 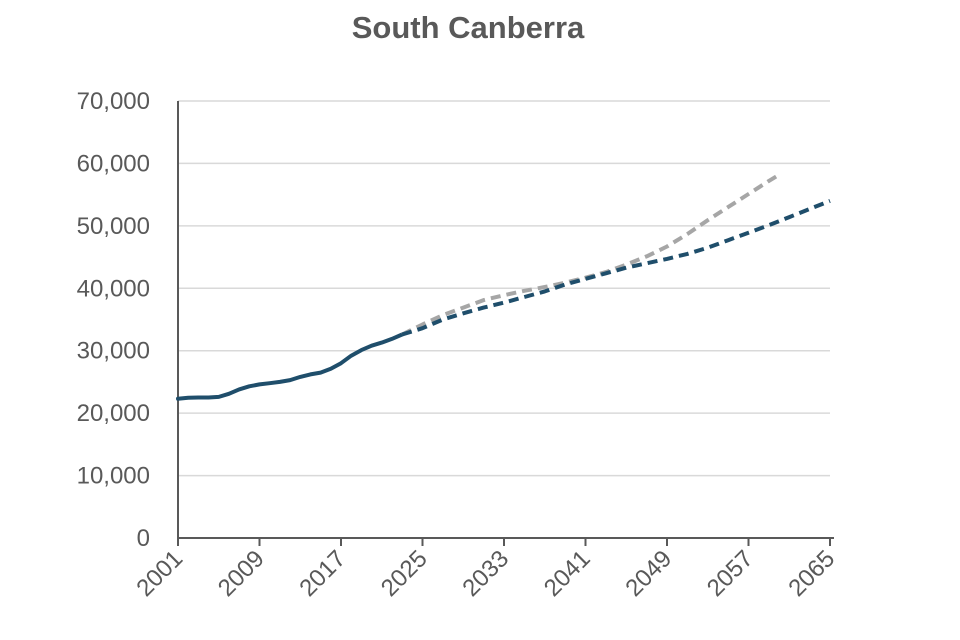 I want to click on x-tick-label: 2049, so click(x=648, y=573).